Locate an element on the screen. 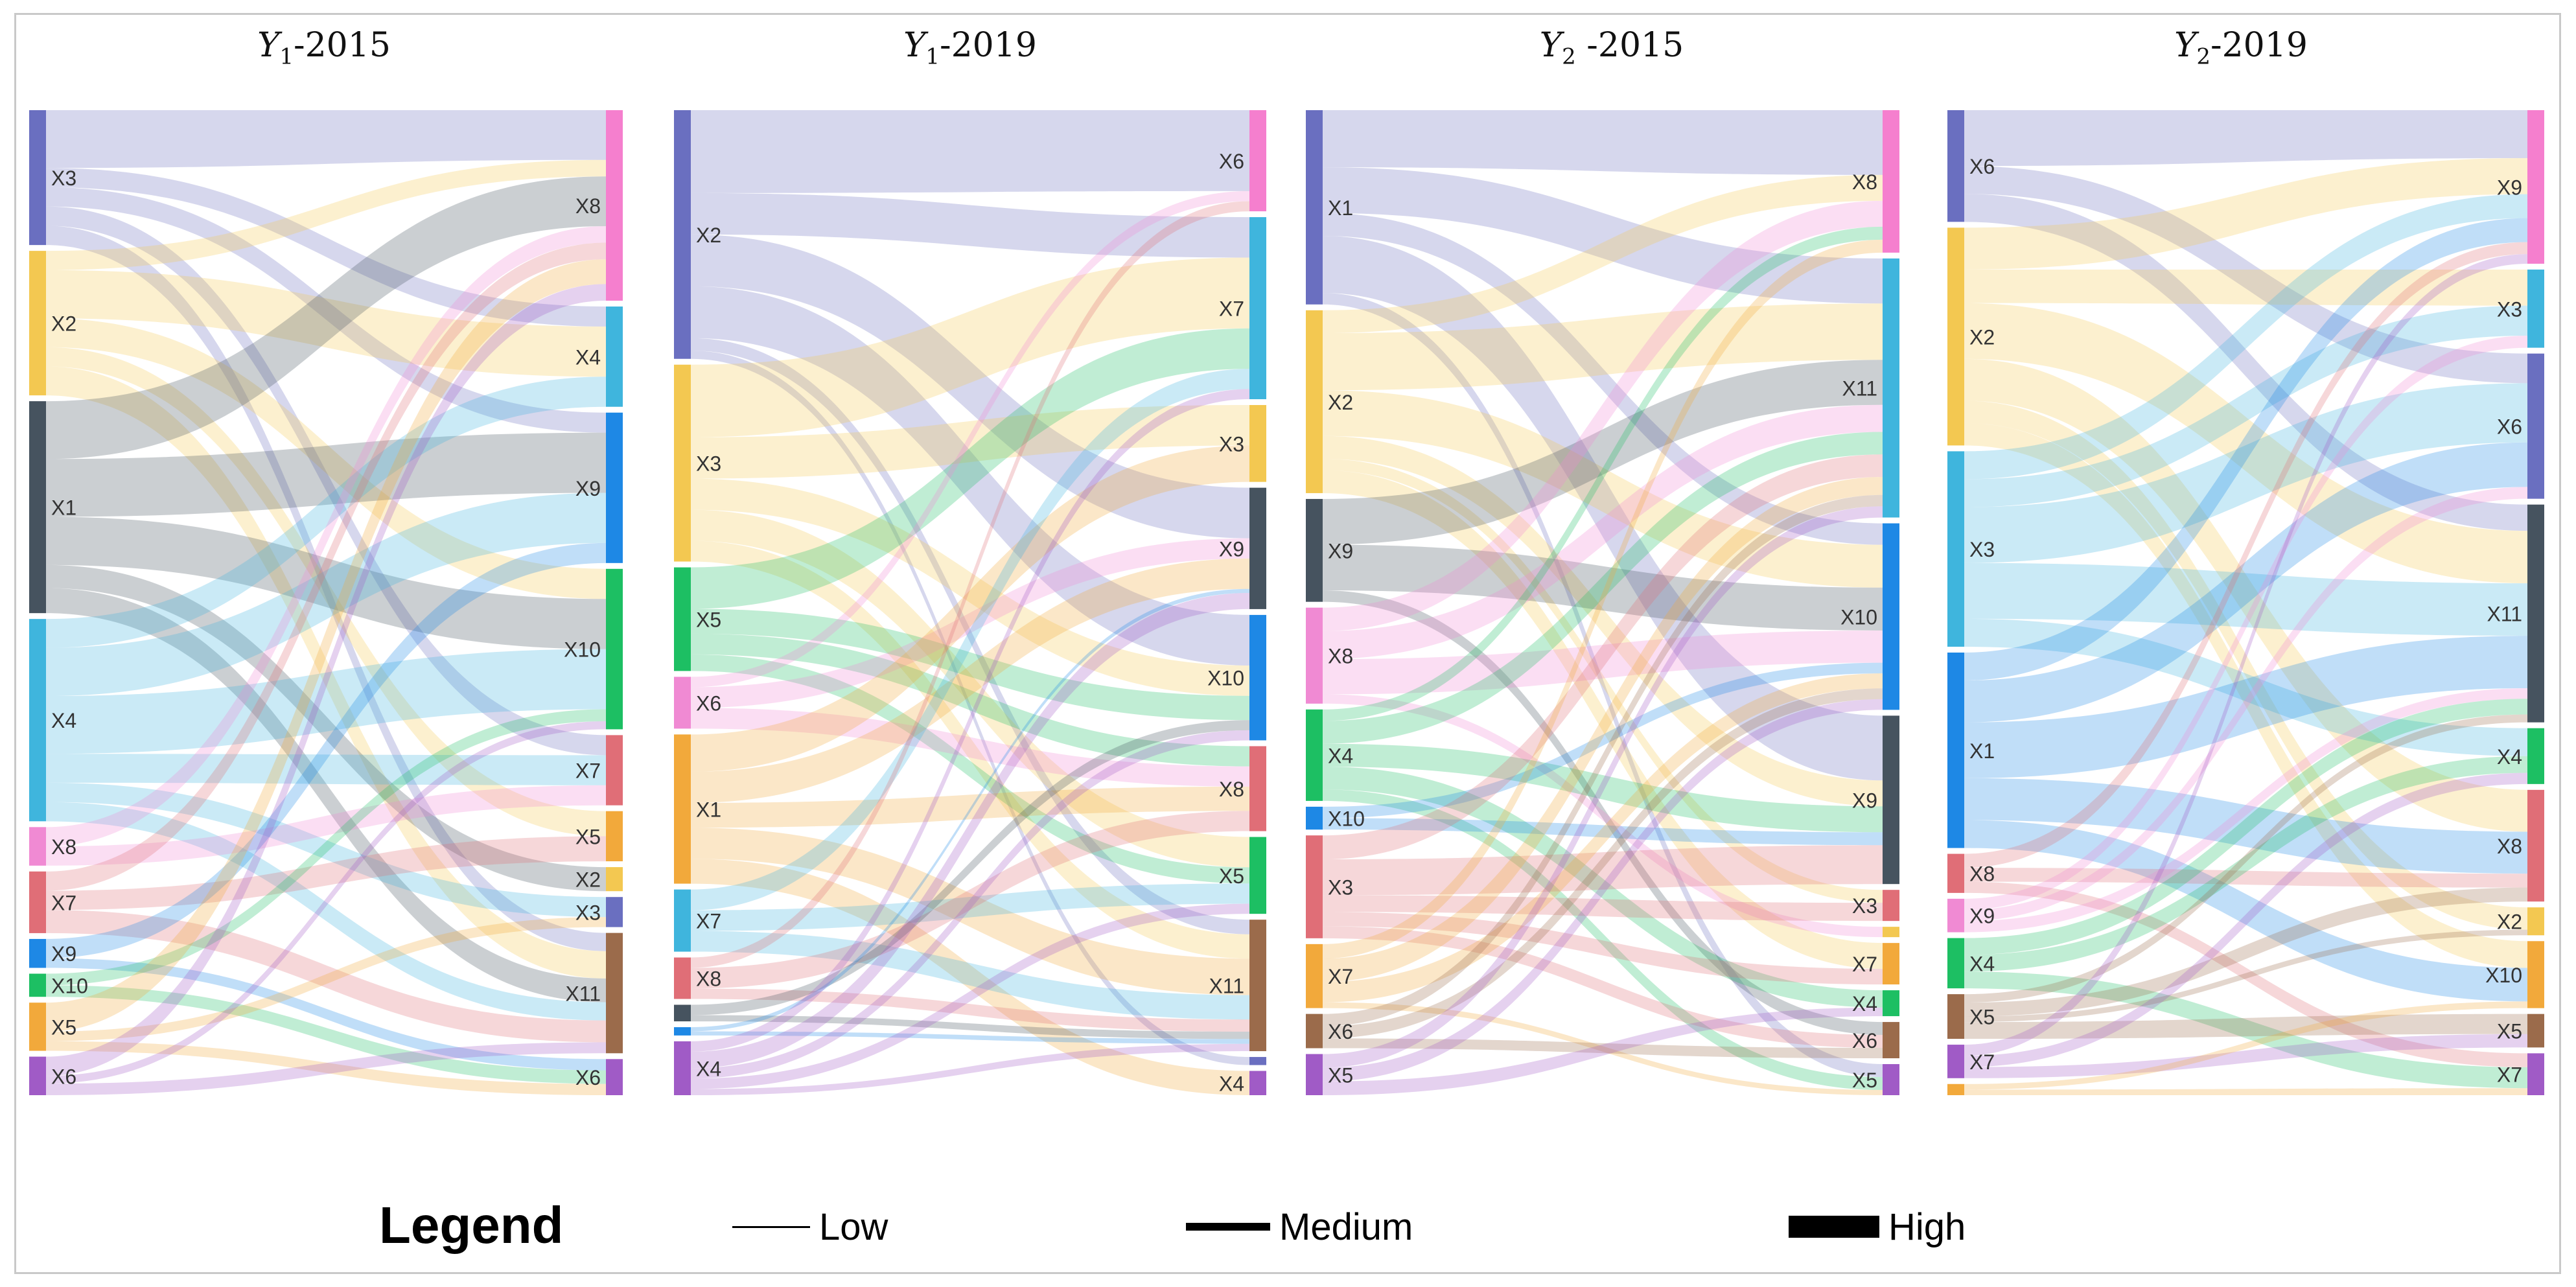 Image resolution: width=2576 pixels, height=1287 pixels. legend-high-label: High is located at coordinates (1927, 1226).